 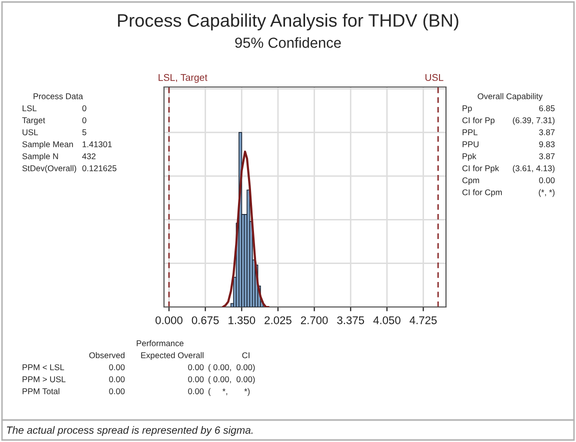 What do you see at coordinates (508, 145) in the screenshot?
I see `text: Overall Capability Pp 6.85 CI for Pp (6.39, 7.31) PPL 3.87 PPU 9.83 Ppk 3.87 CI for Ppk (3.61, 4.13) Cpm 0.00 CI for Cpm (*, *)` at bounding box center [508, 145].